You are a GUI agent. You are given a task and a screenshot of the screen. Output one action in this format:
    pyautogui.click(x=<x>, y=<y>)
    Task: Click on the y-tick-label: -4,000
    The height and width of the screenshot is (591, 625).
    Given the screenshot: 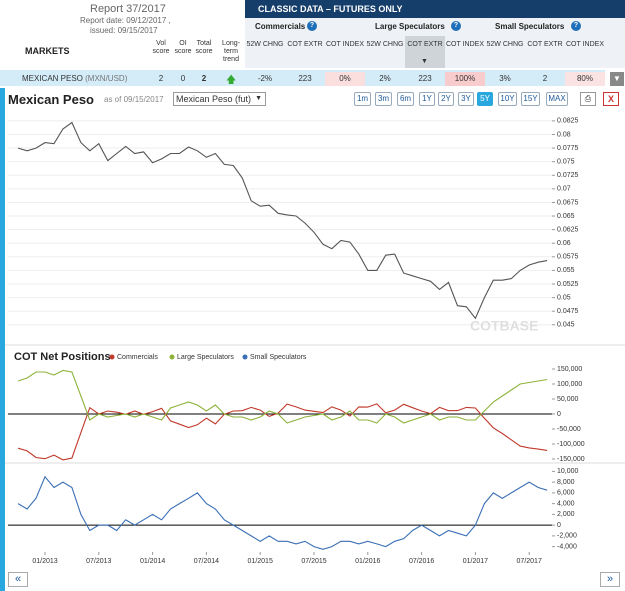 What is the action you would take?
    pyautogui.click(x=567, y=546)
    